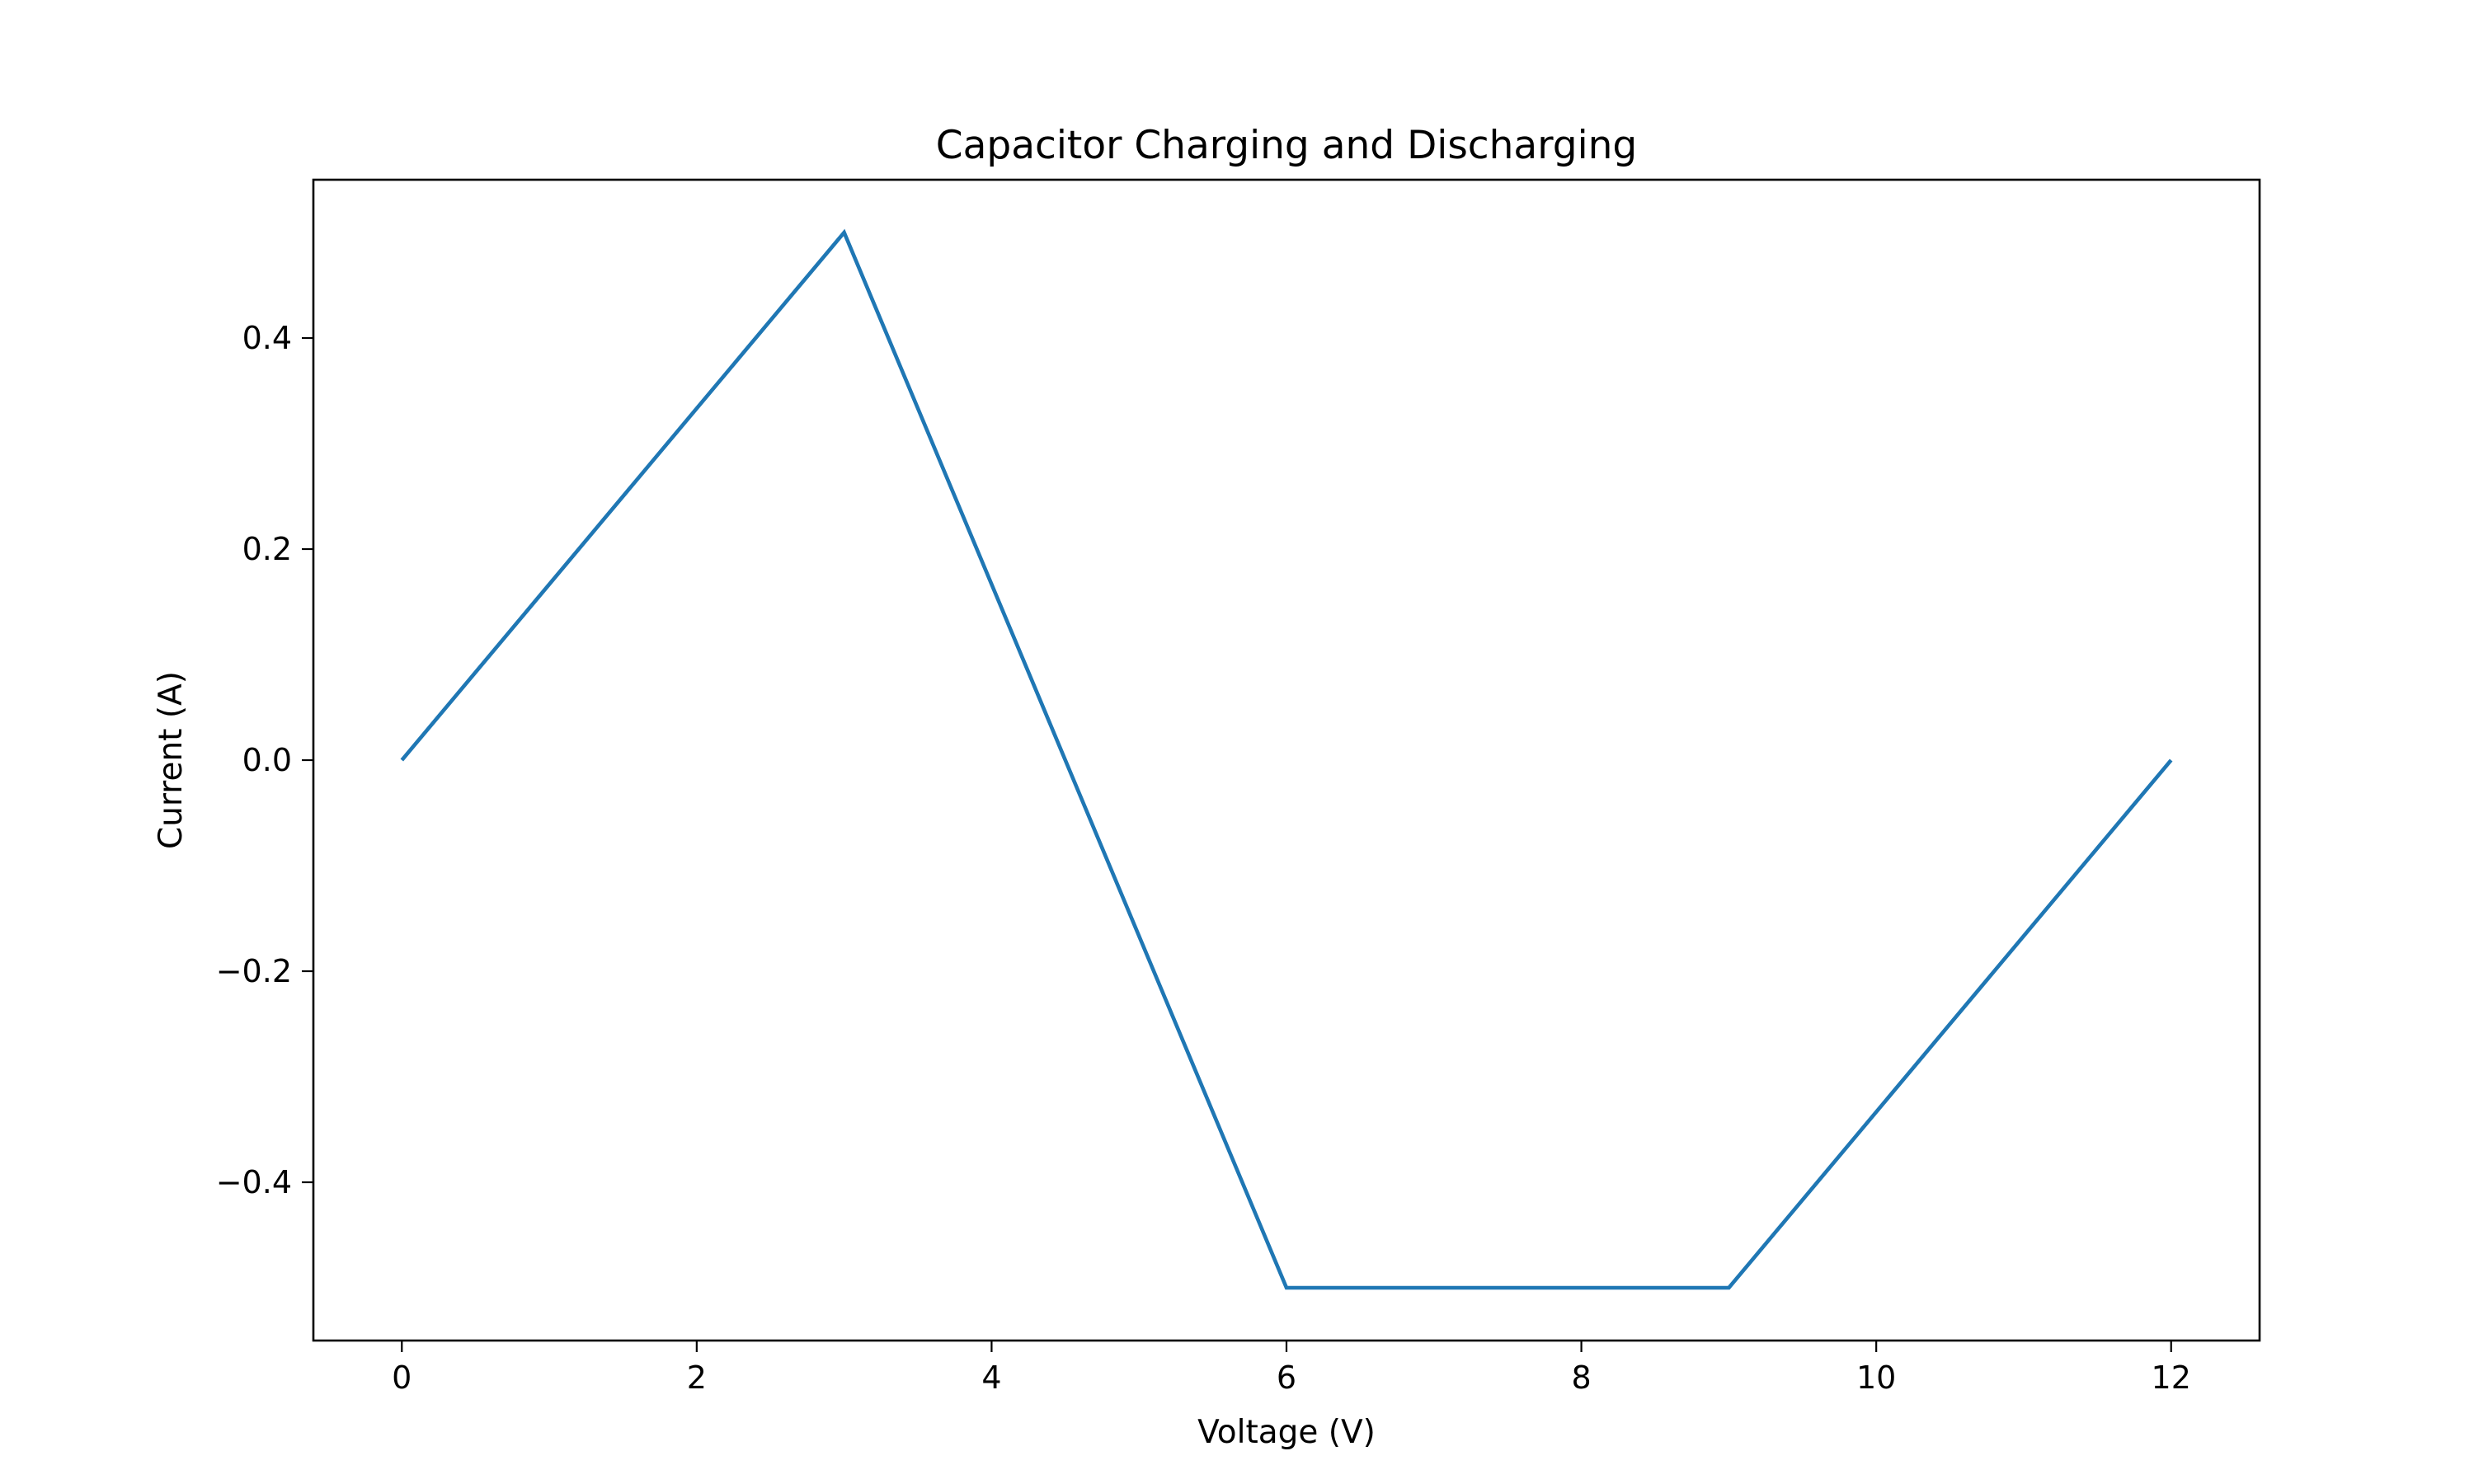  I want to click on y-tick-label: 0.0, so click(267, 760).